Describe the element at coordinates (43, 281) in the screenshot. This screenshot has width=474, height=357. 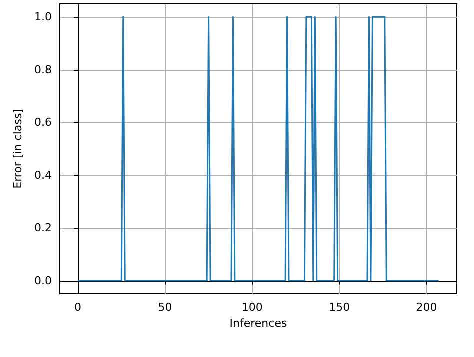
I see `y-tick-label: 0.0` at that location.